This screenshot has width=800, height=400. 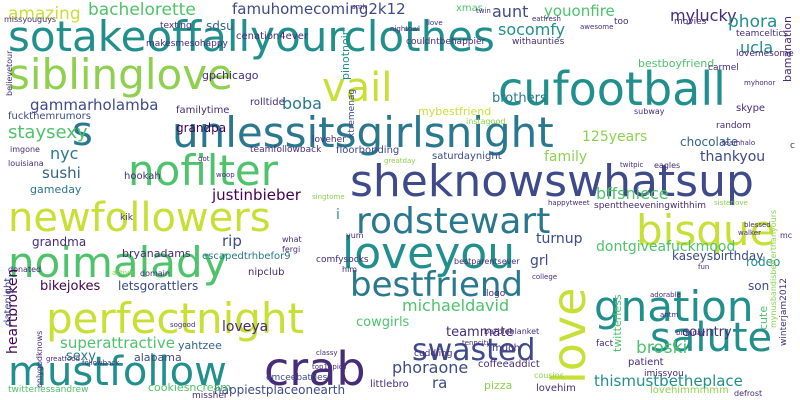 I want to click on word: sisterlove, so click(x=731, y=203).